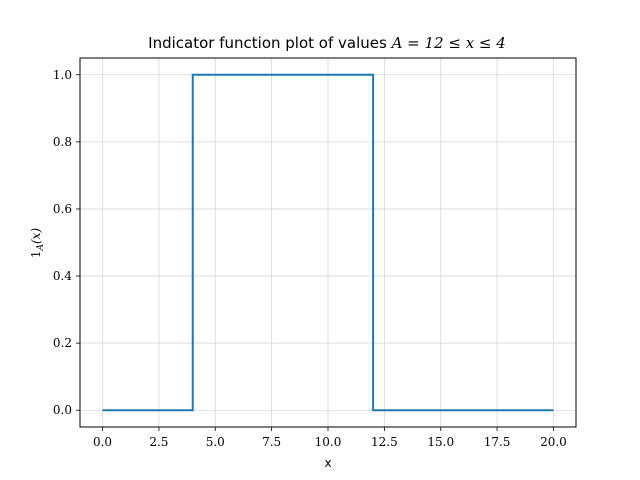  What do you see at coordinates (62, 276) in the screenshot?
I see `y-tick-label: 0.4` at bounding box center [62, 276].